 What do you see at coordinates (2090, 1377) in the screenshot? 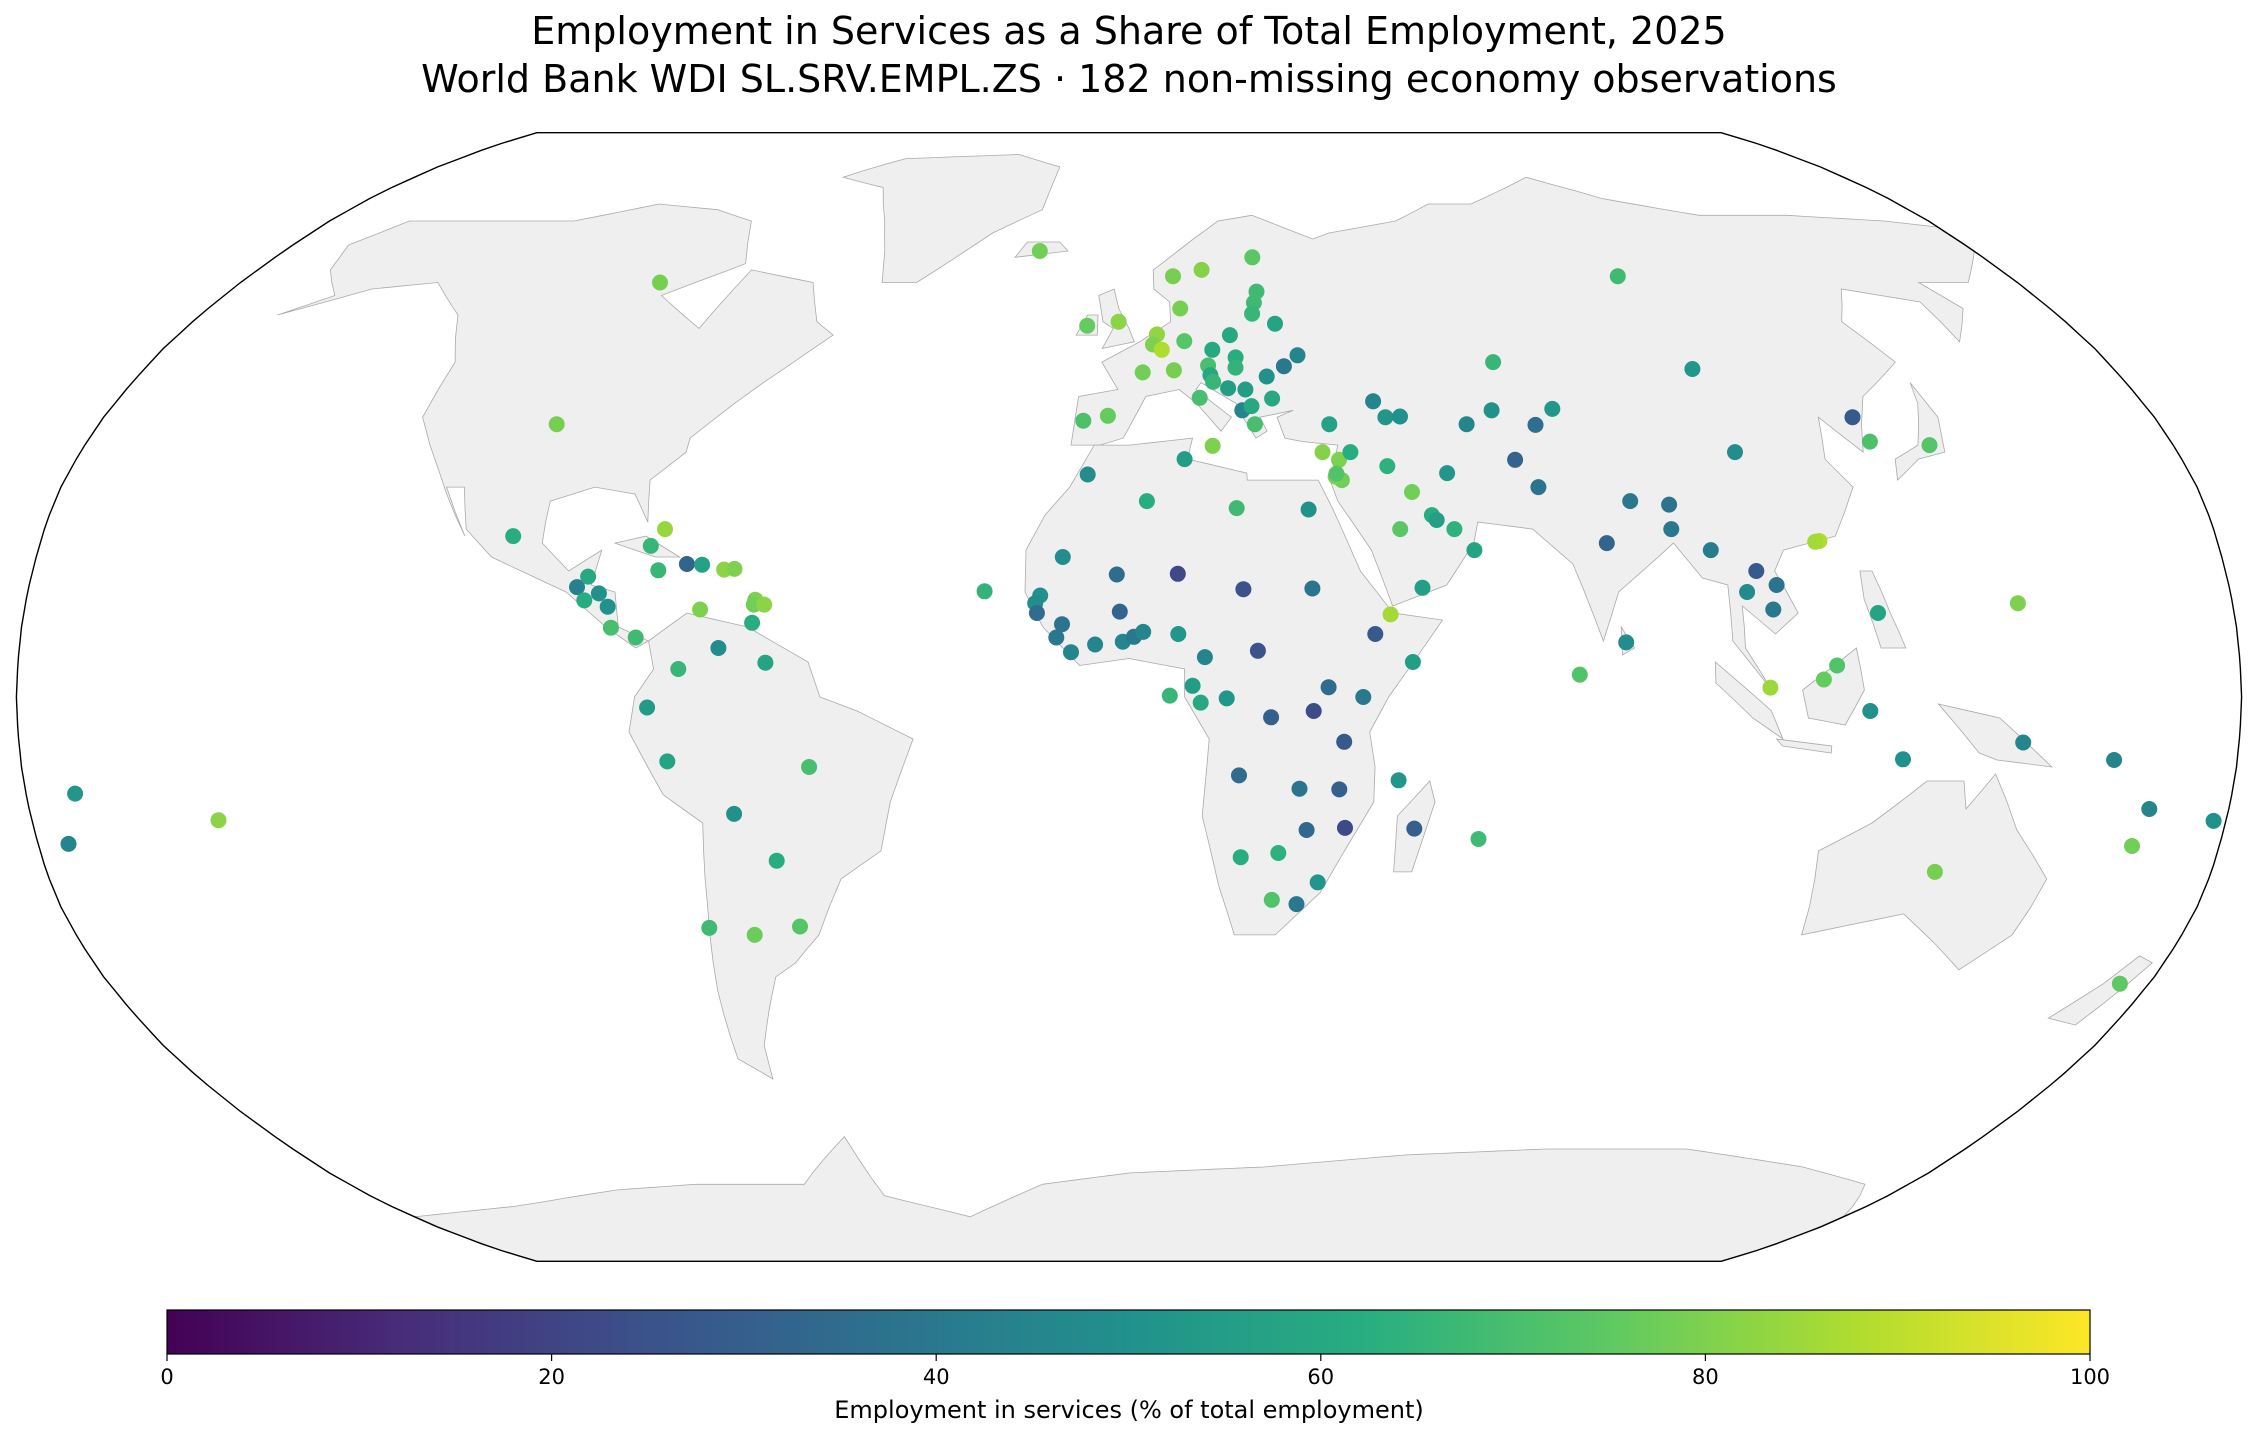
I see `colorbar-tick-label: 100` at bounding box center [2090, 1377].